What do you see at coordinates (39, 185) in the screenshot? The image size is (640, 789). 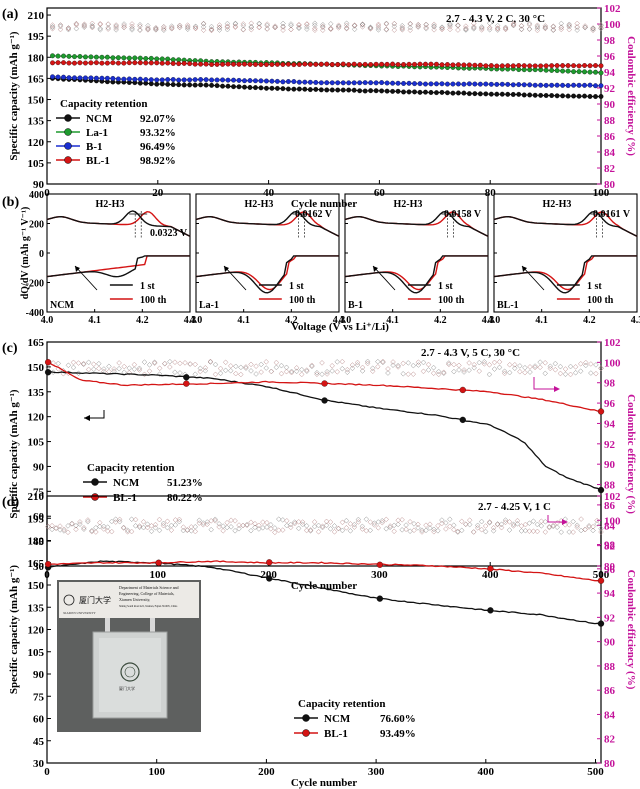 I see `y-tick-label: 90` at bounding box center [39, 185].